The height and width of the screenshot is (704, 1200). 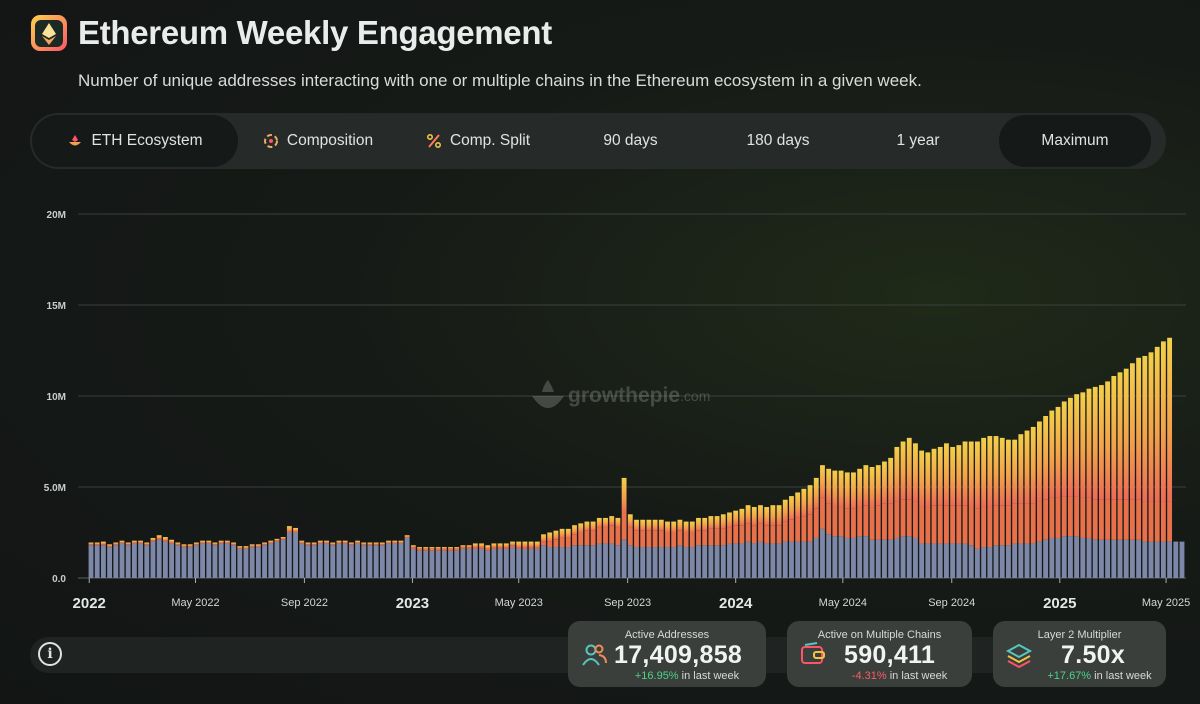 I want to click on stat-label: Active Addresses, so click(x=667, y=635).